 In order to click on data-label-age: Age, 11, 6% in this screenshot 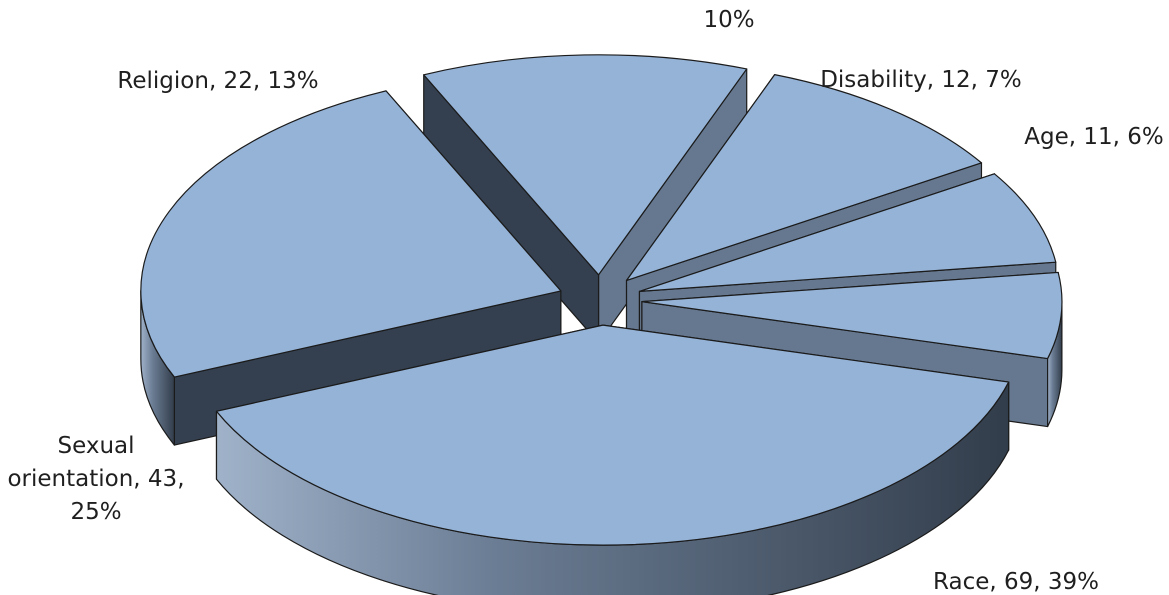, I will do `click(1093, 137)`.